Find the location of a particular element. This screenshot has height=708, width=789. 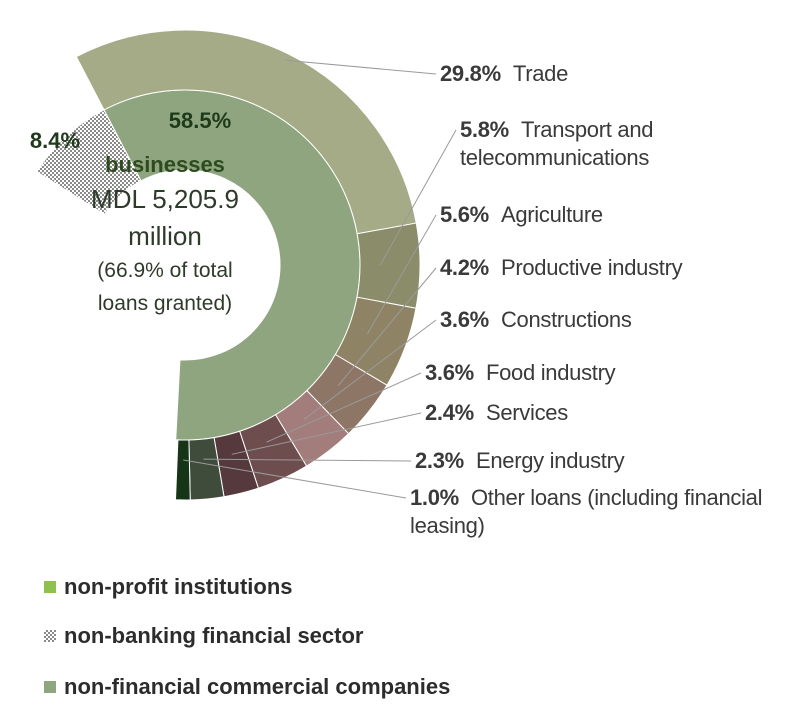

center-text: (66.9% of total is located at coordinates (165, 271).